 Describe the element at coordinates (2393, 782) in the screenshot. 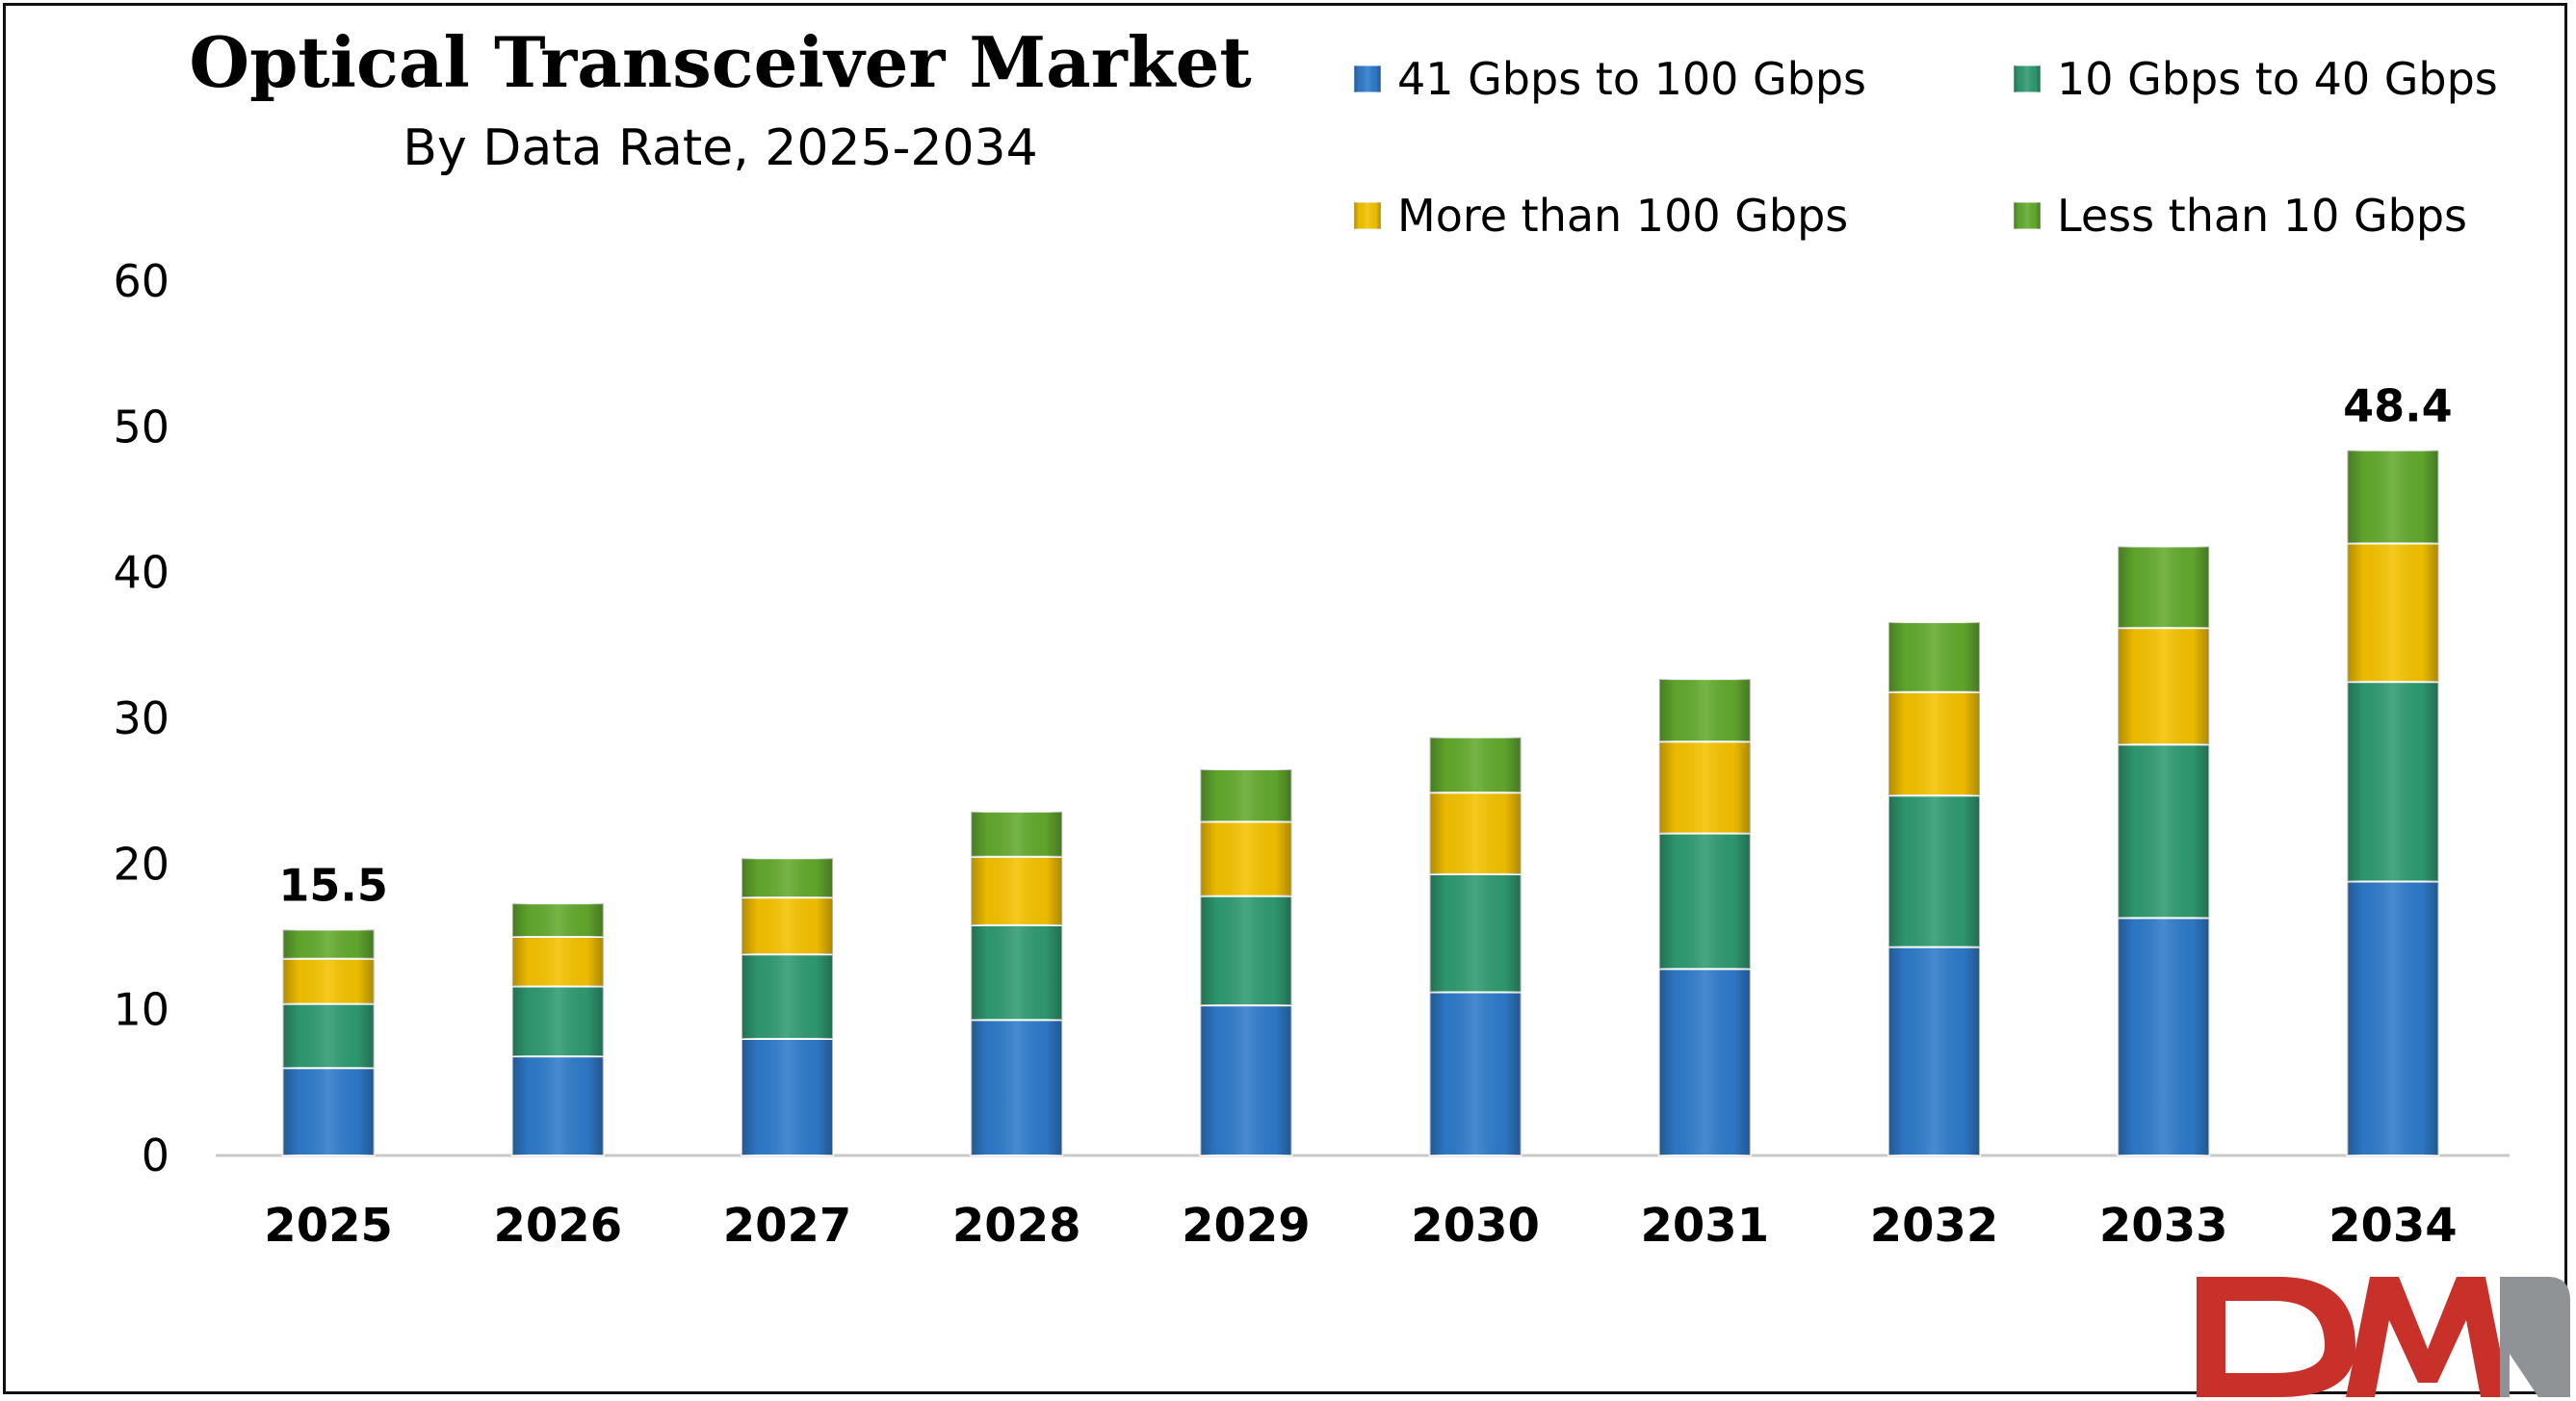

I see `bar-shading-10-gbps-to-40-gbps-2034` at that location.